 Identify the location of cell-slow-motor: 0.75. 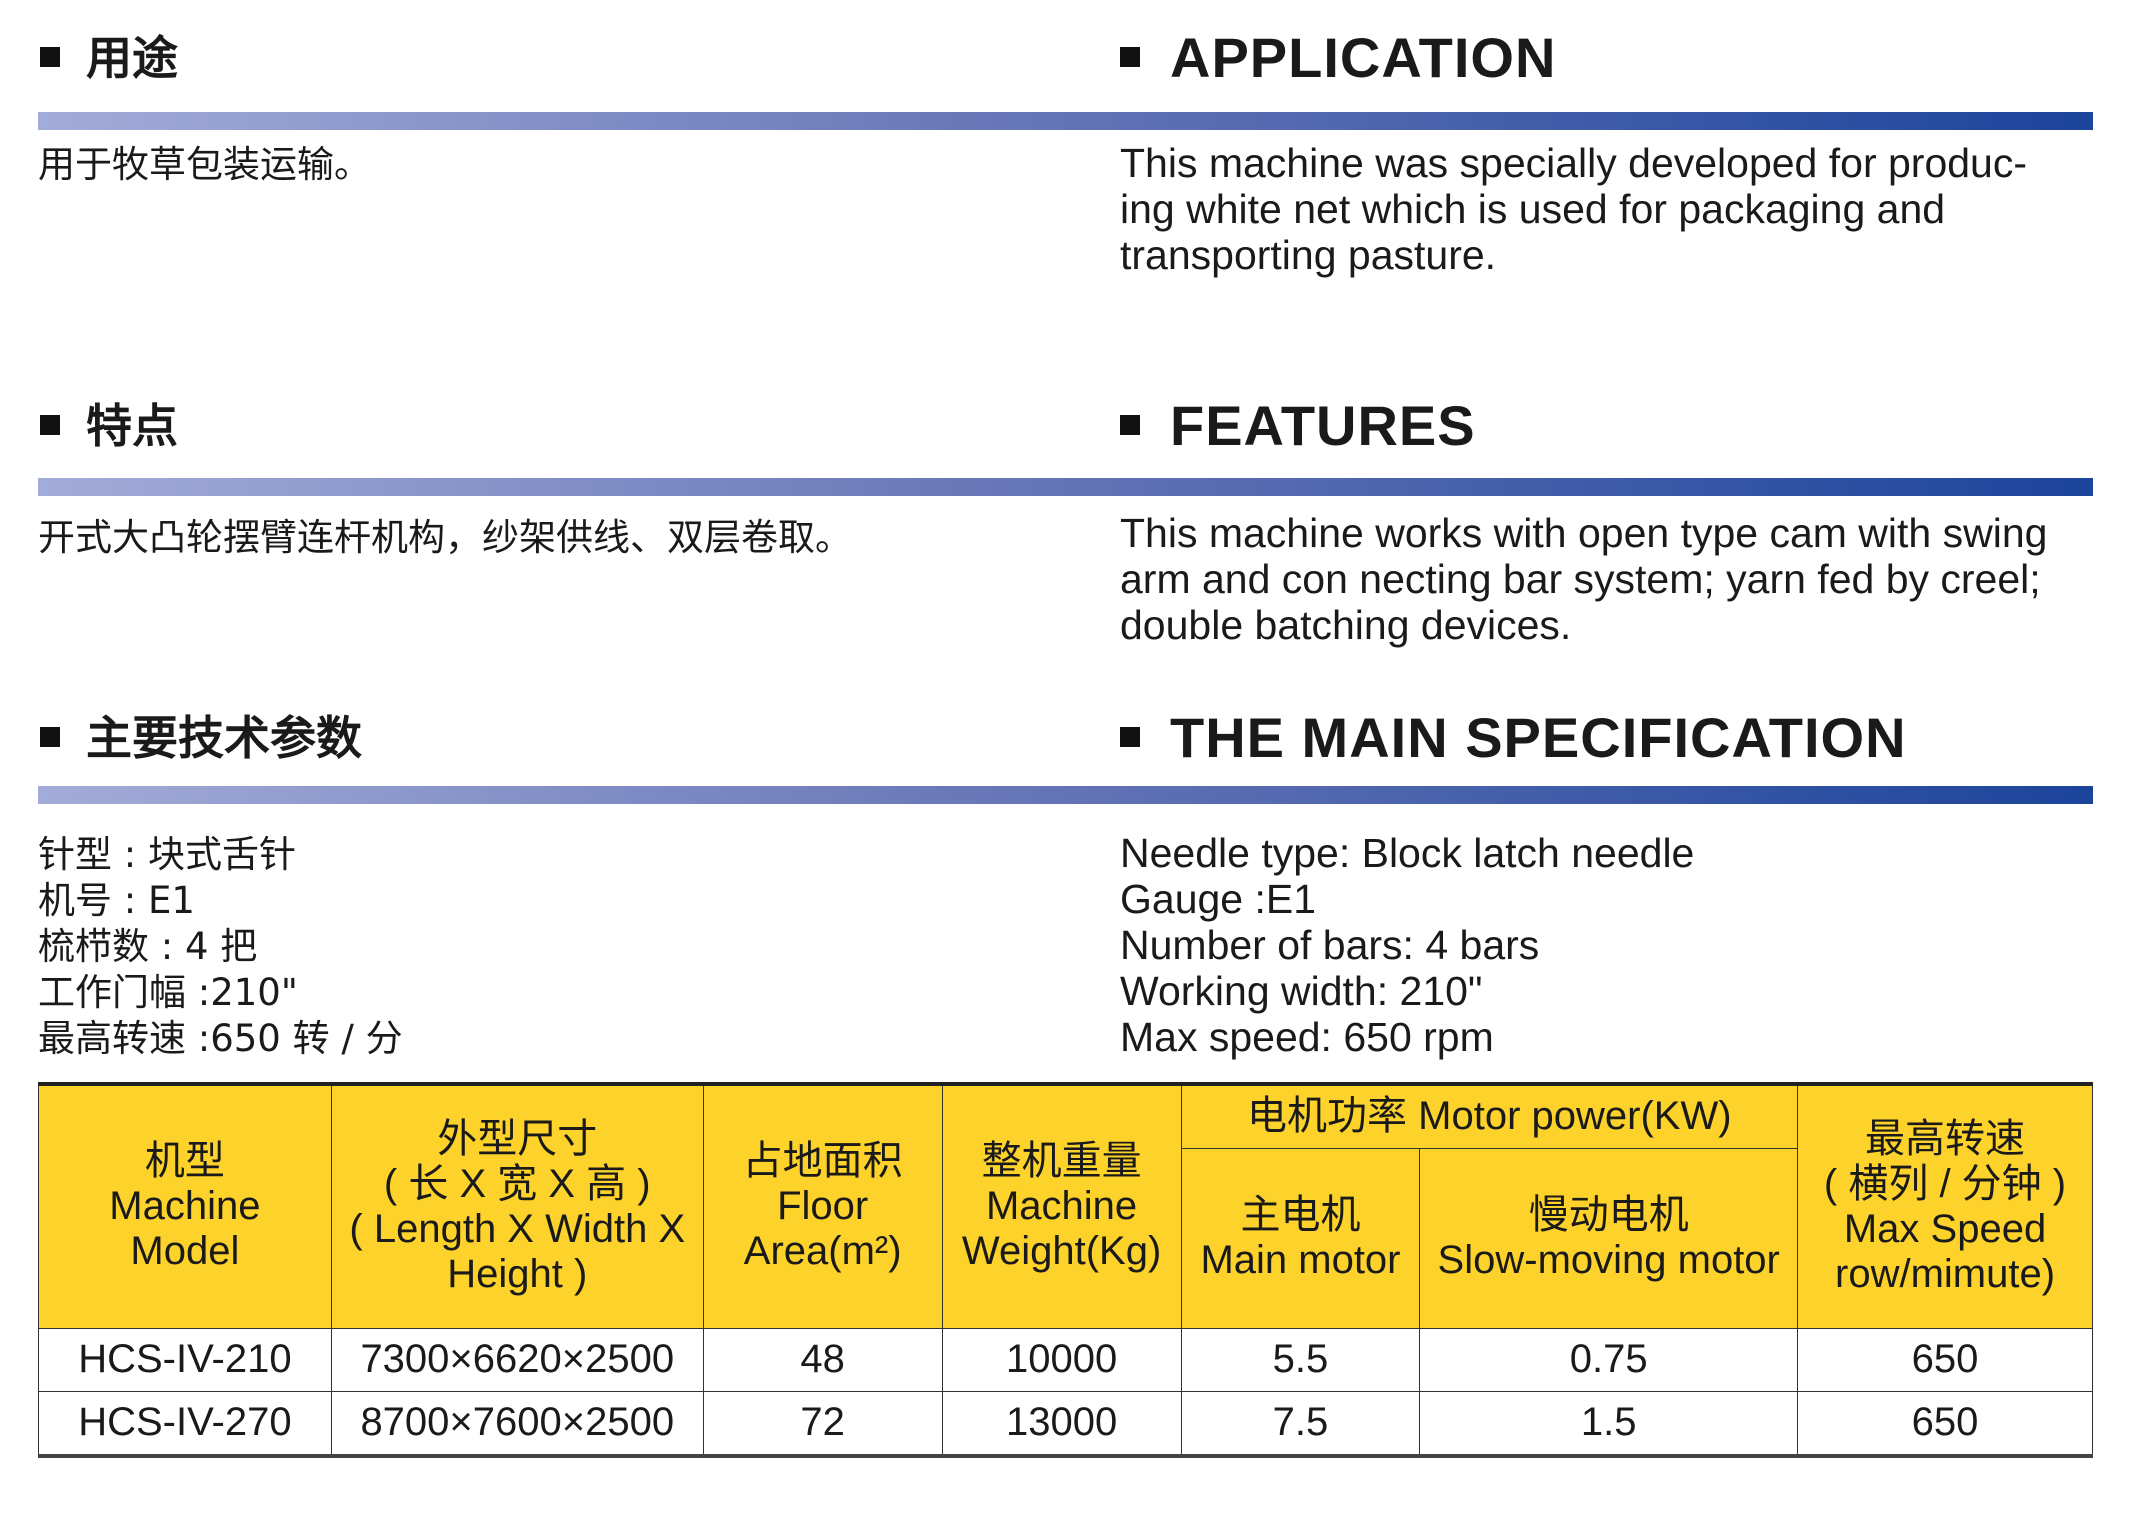
(1609, 1359).